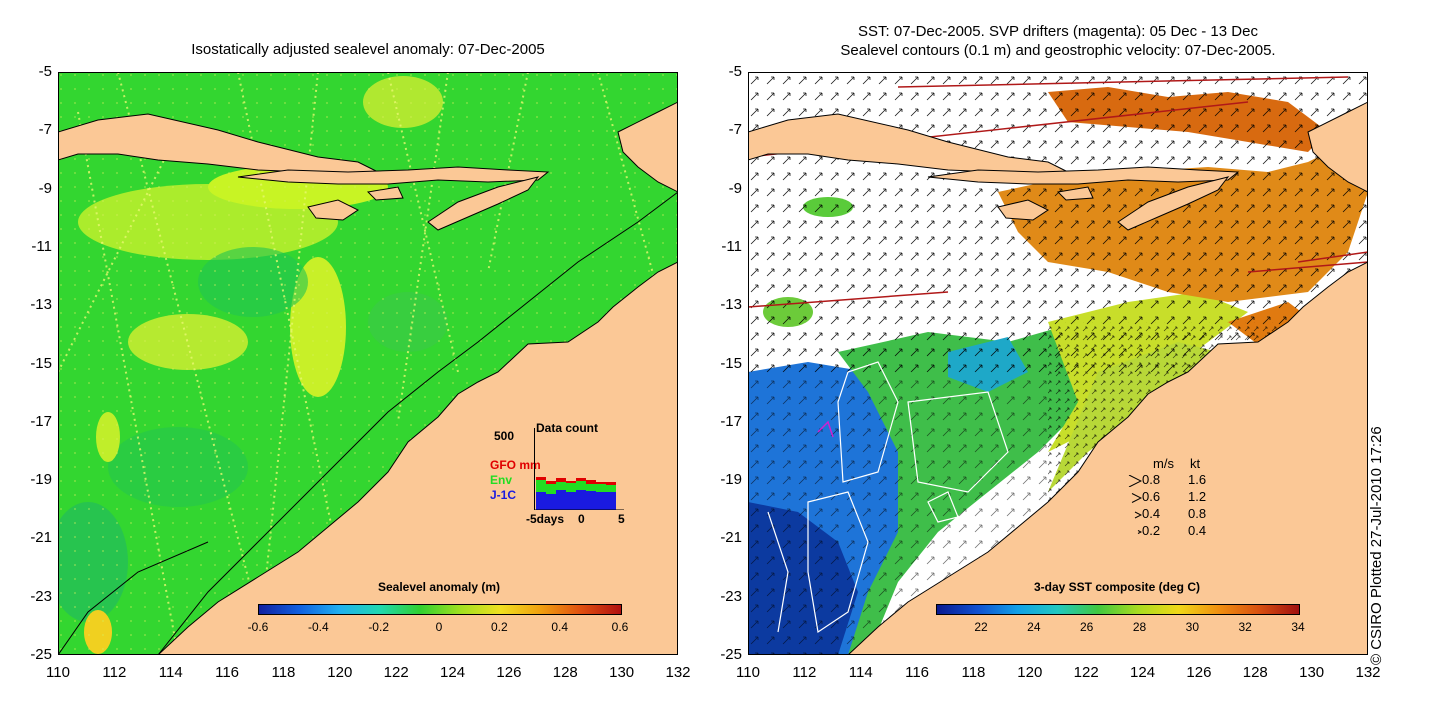  I want to click on colorbar-tick-label: -0.4, so click(318, 627).